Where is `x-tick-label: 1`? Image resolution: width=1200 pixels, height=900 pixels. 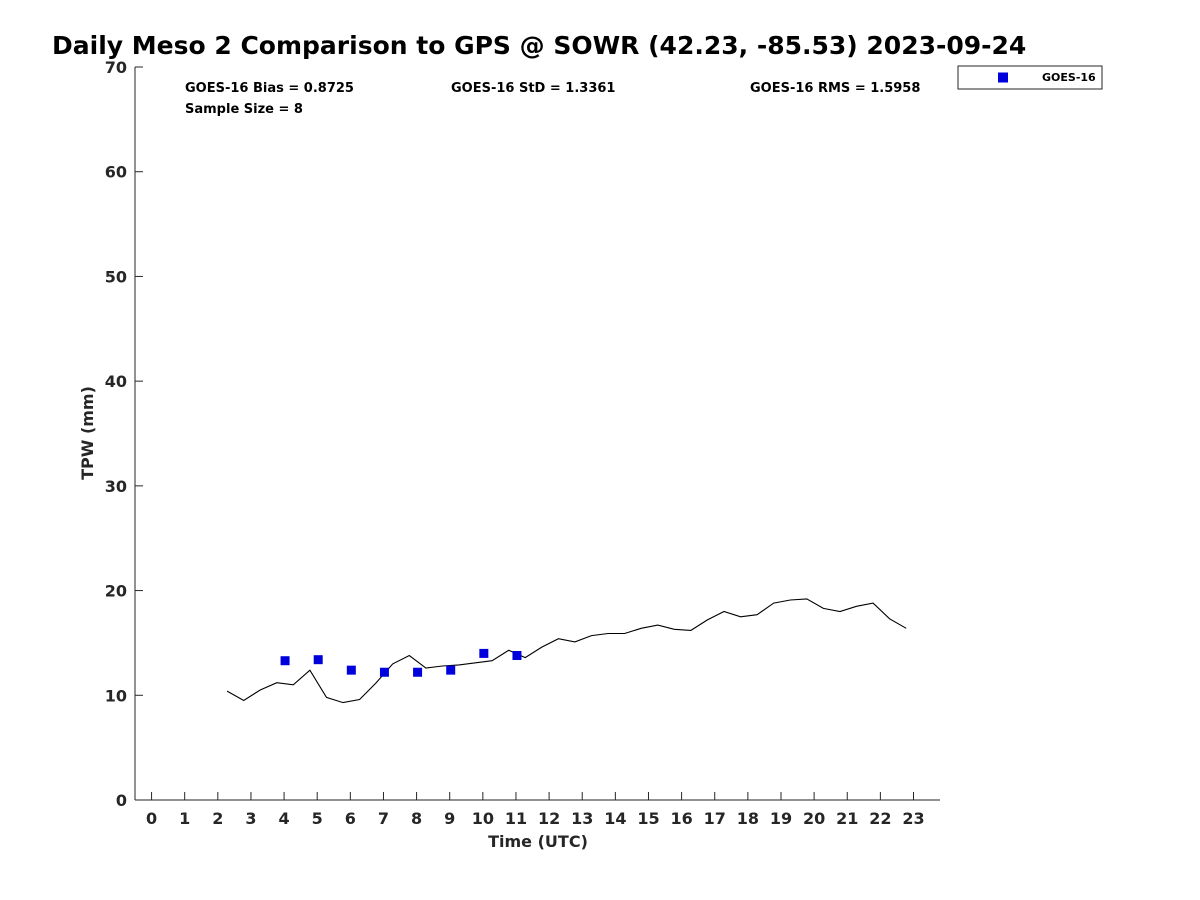 x-tick-label: 1 is located at coordinates (184, 818).